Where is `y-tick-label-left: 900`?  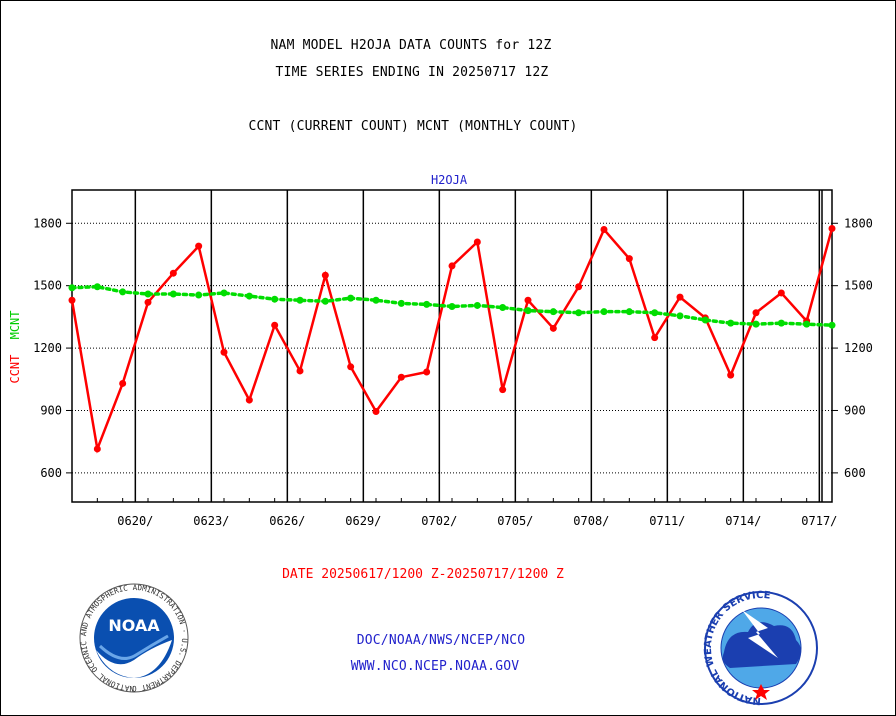 y-tick-label-left: 900 is located at coordinates (51, 410).